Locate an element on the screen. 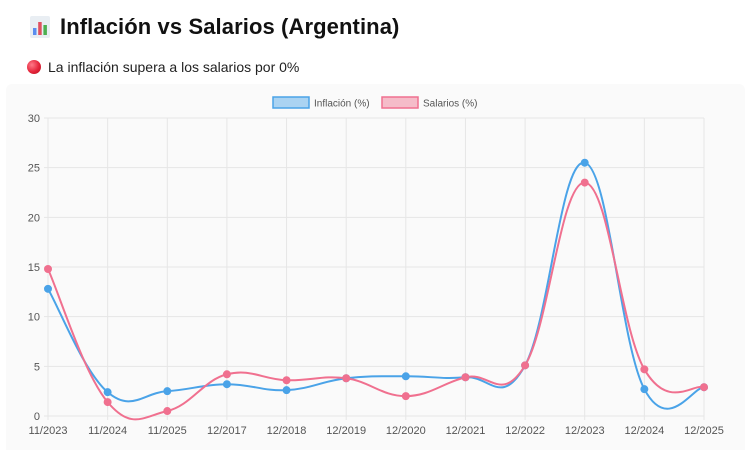 The width and height of the screenshot is (750, 450). legend-swatch-inflacion is located at coordinates (291, 102).